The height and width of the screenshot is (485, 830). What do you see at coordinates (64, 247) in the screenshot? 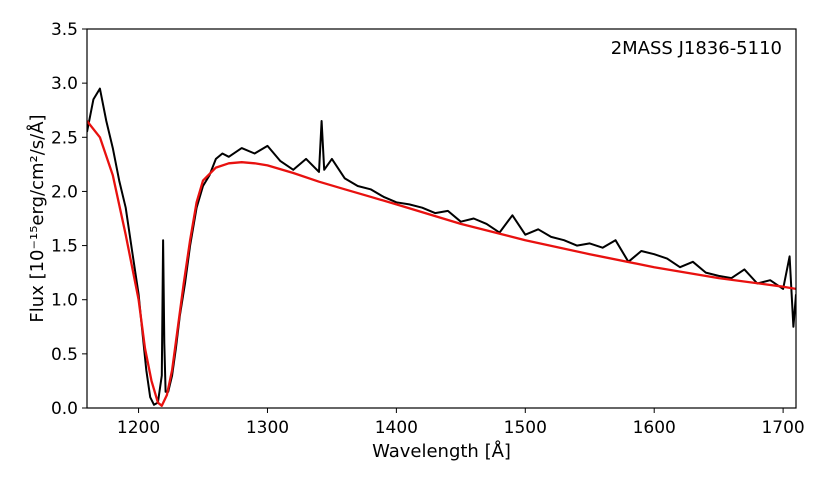
I see `y-tick-label: 1.5` at bounding box center [64, 247].